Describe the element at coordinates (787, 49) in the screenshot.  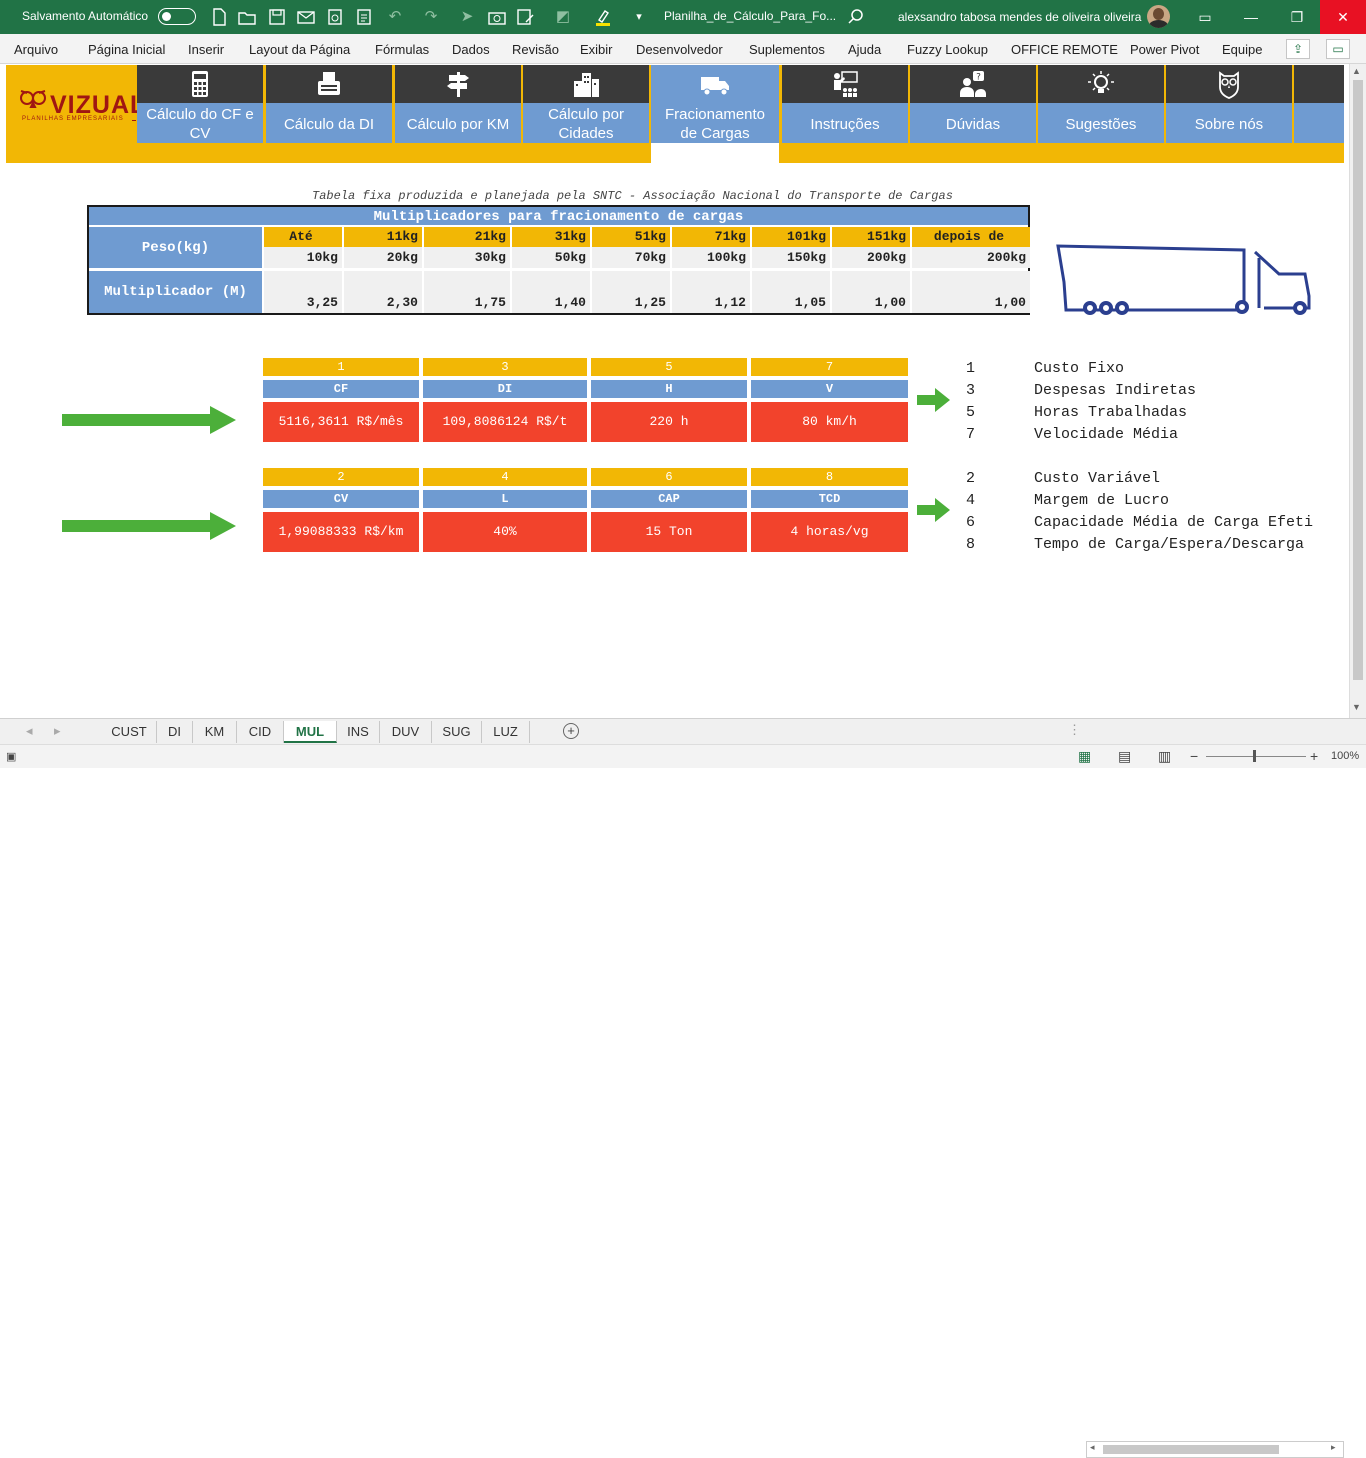
I see `menu-suplementos: Suplementos` at that location.